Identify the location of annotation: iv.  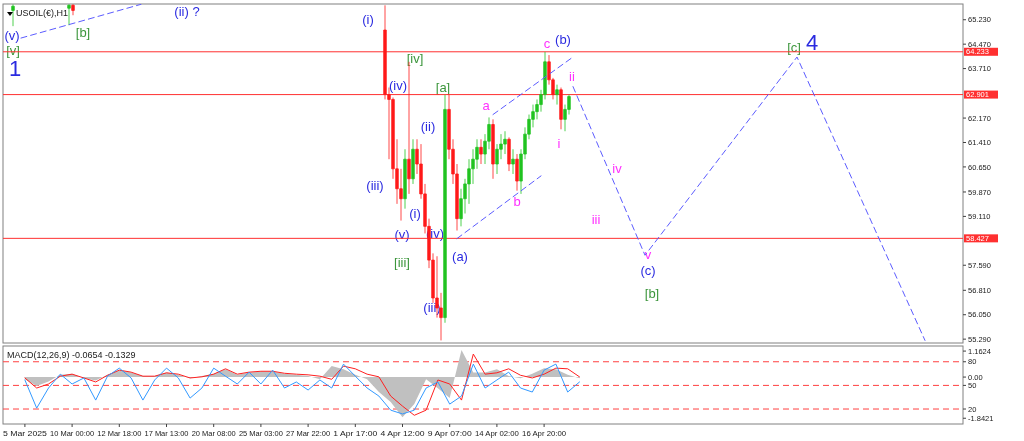
(617, 168).